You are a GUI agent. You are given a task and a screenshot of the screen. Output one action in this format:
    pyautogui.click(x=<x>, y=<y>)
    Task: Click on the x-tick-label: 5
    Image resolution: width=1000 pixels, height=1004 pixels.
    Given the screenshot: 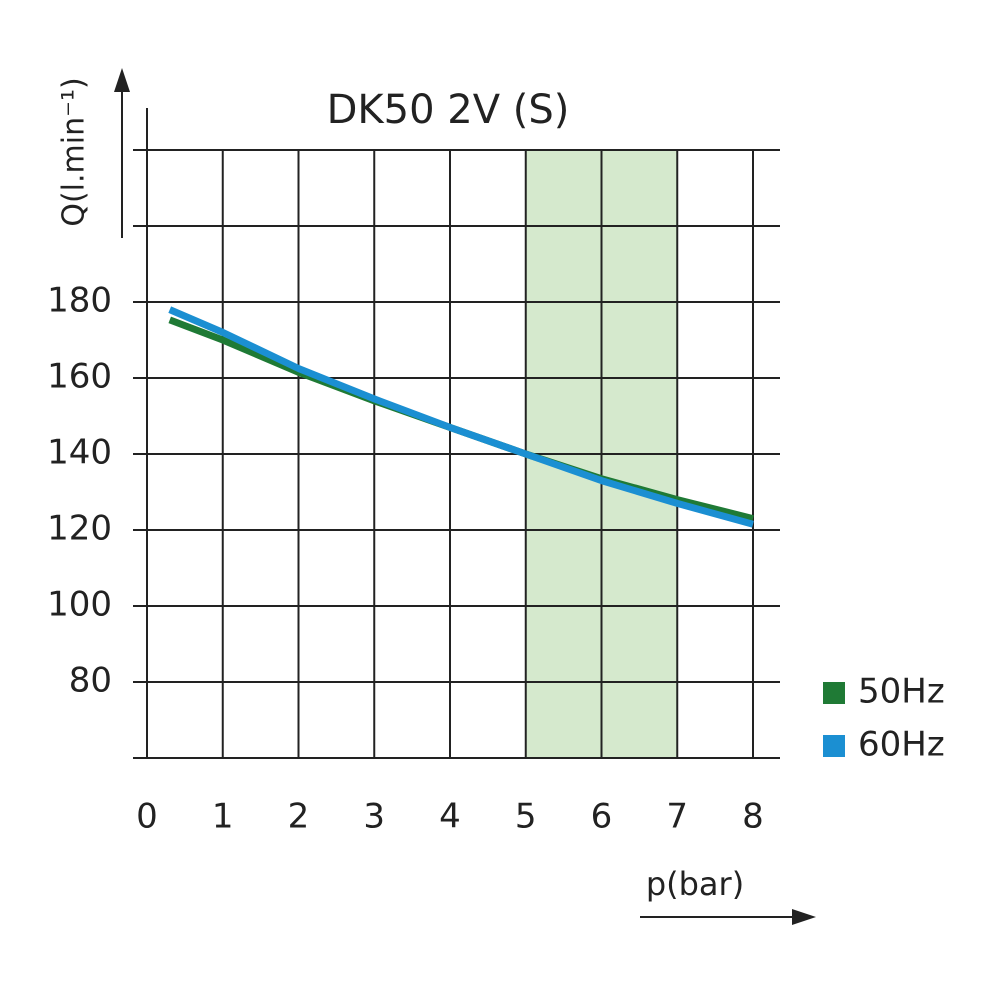 What is the action you would take?
    pyautogui.click(x=526, y=817)
    